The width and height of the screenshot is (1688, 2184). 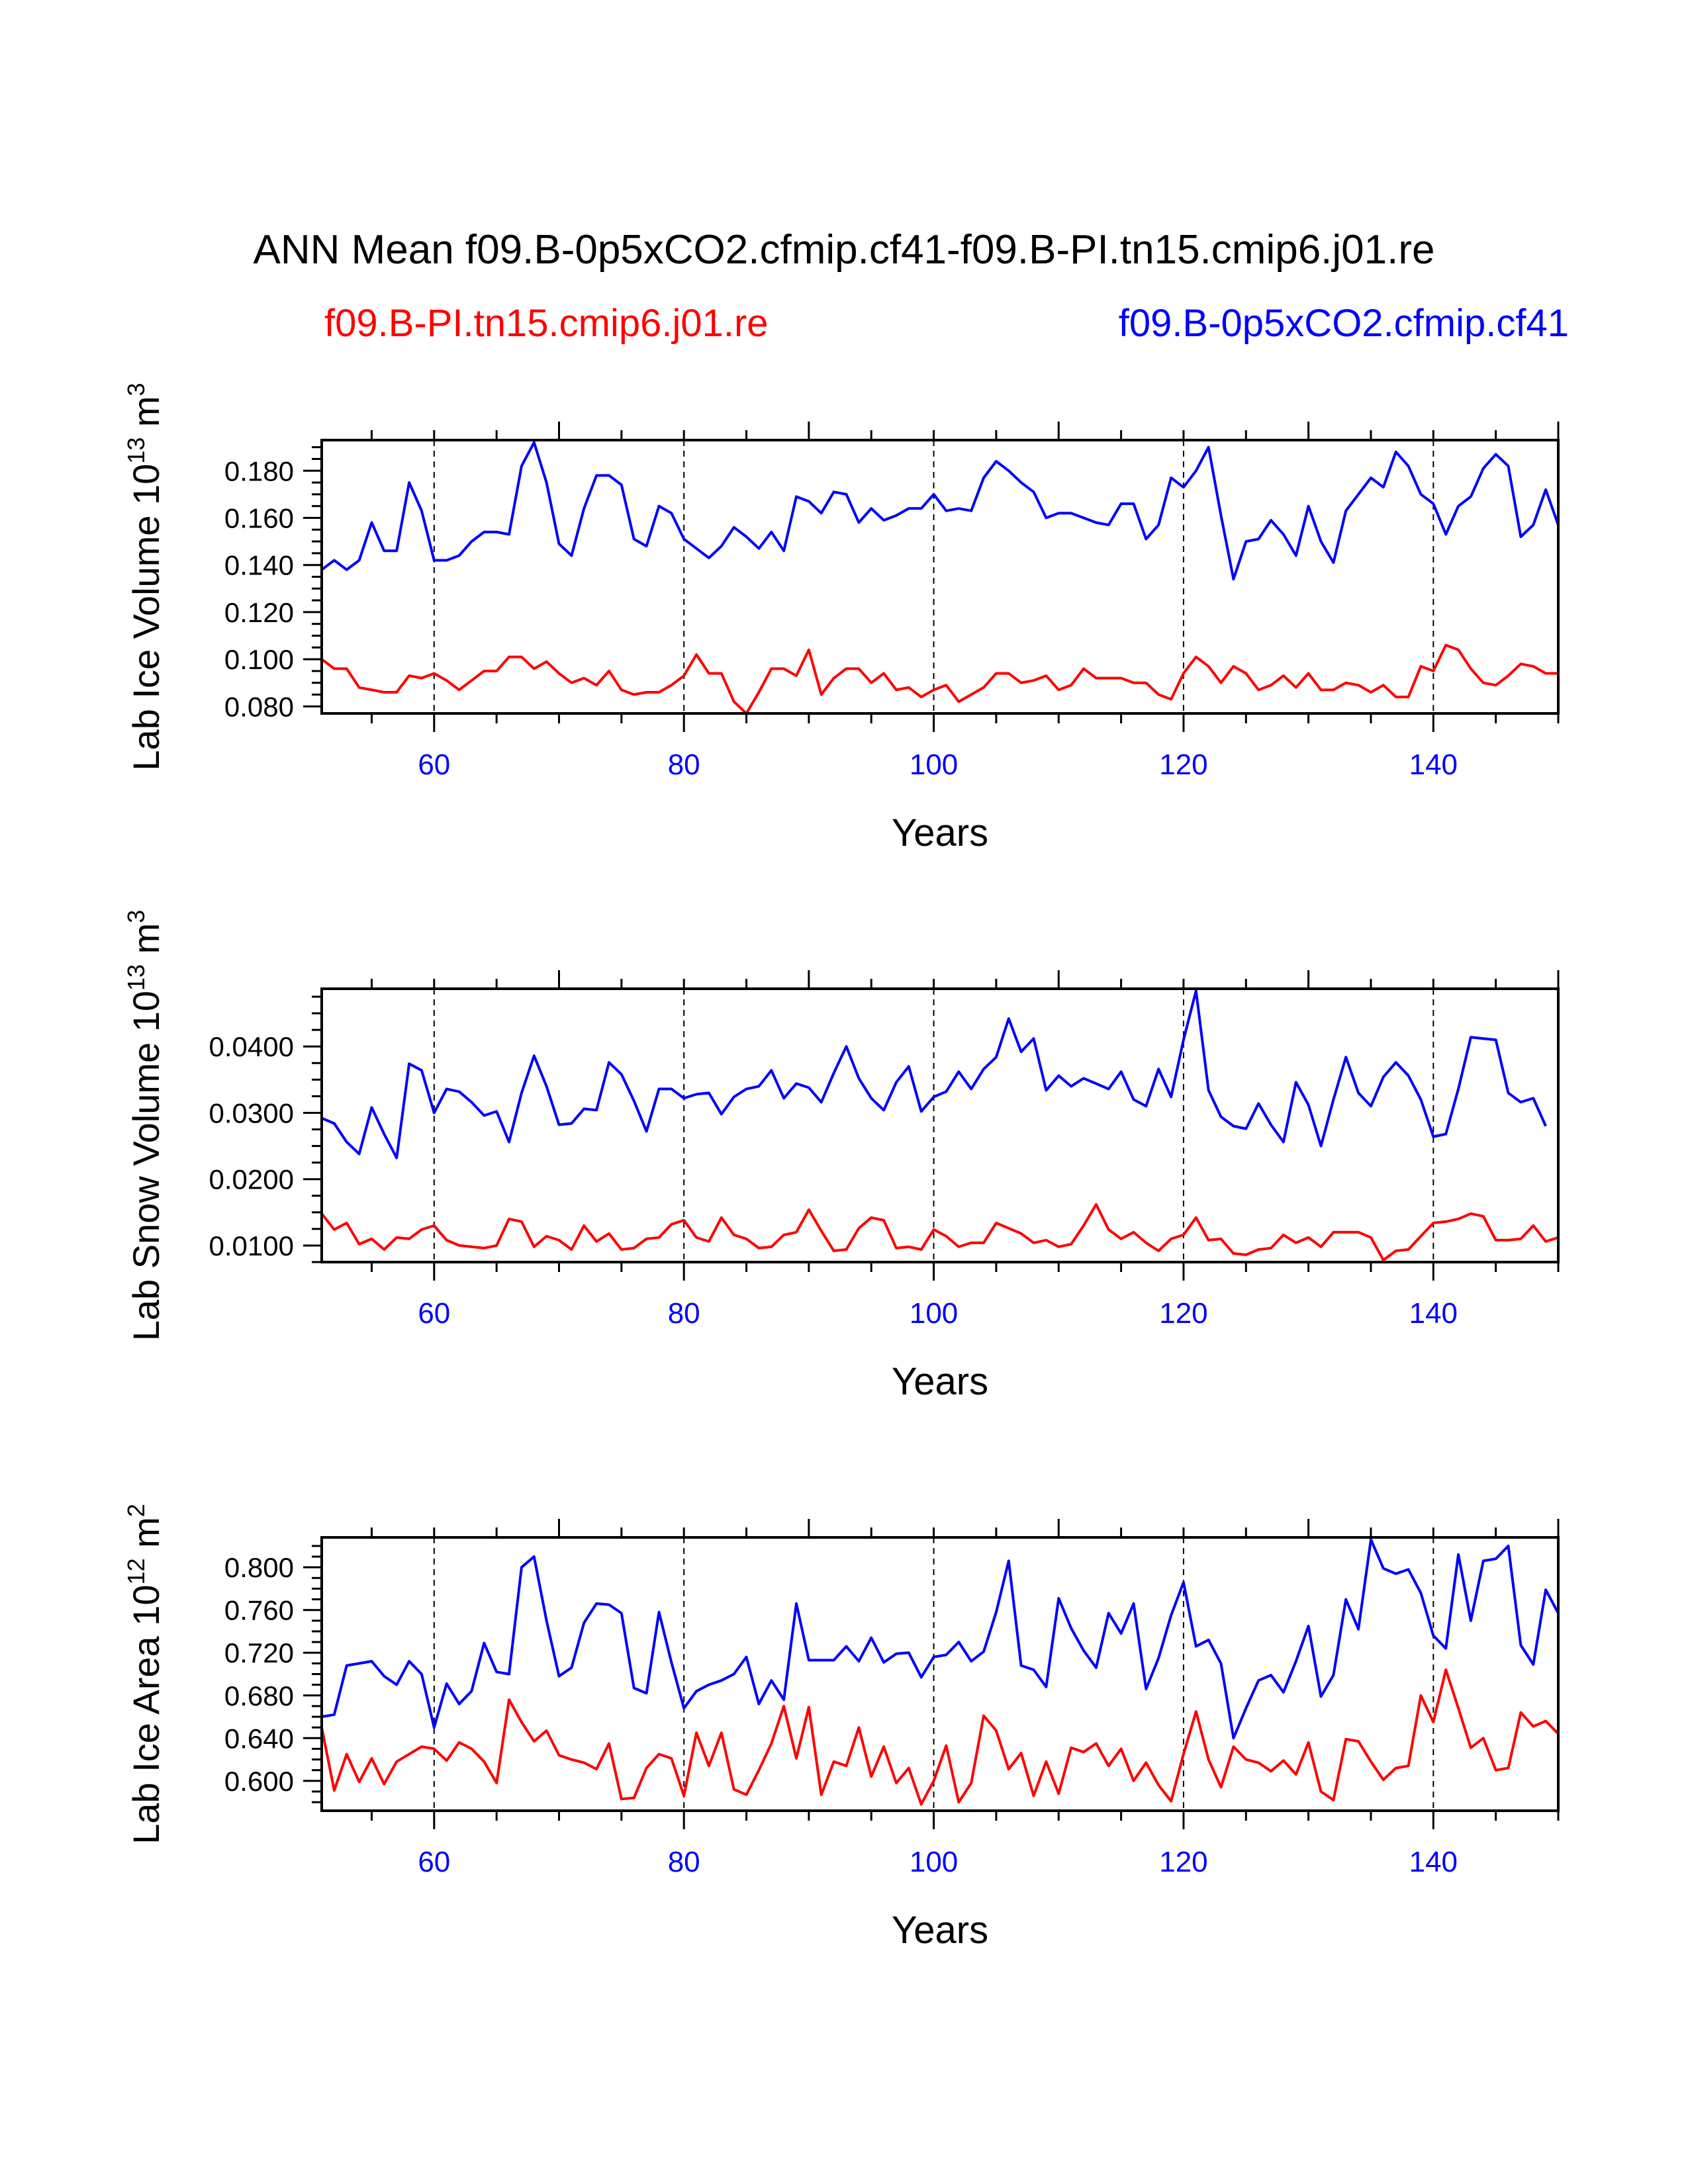 I want to click on y-tick-label: 0.100, so click(x=259, y=659).